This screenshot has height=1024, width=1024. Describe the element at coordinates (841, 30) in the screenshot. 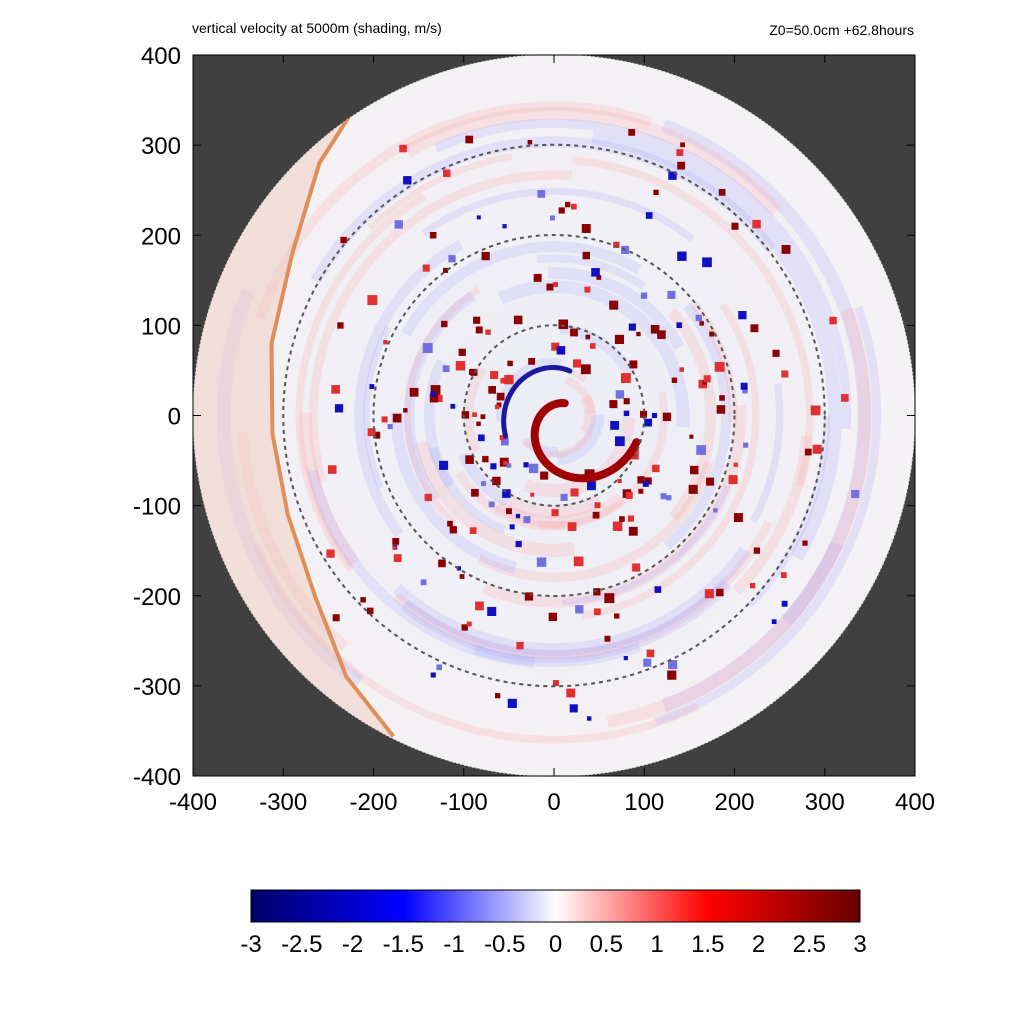

I see `chart-subtitle: Z0=50.0cm +62.8hours` at that location.